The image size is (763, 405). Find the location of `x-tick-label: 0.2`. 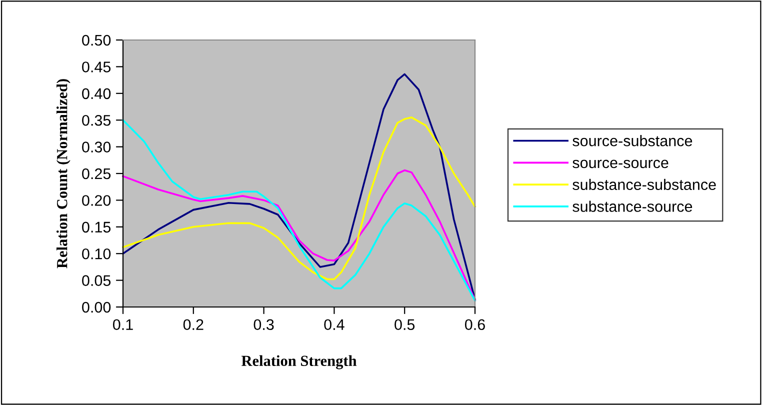

x-tick-label: 0.2 is located at coordinates (193, 324).